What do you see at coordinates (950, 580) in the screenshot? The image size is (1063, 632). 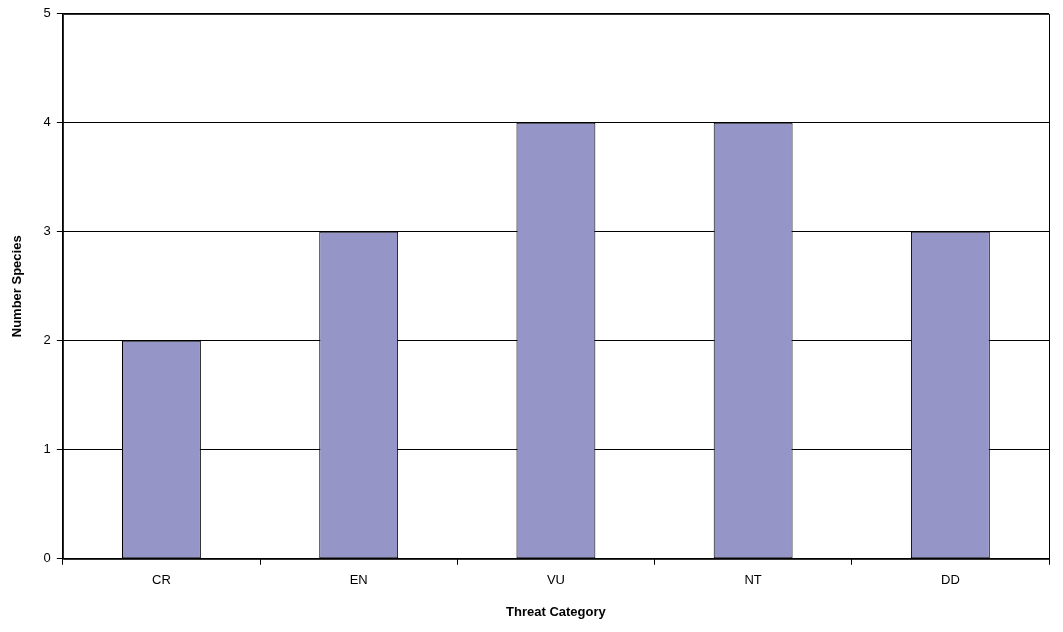 I see `x-tick-label: DD` at bounding box center [950, 580].